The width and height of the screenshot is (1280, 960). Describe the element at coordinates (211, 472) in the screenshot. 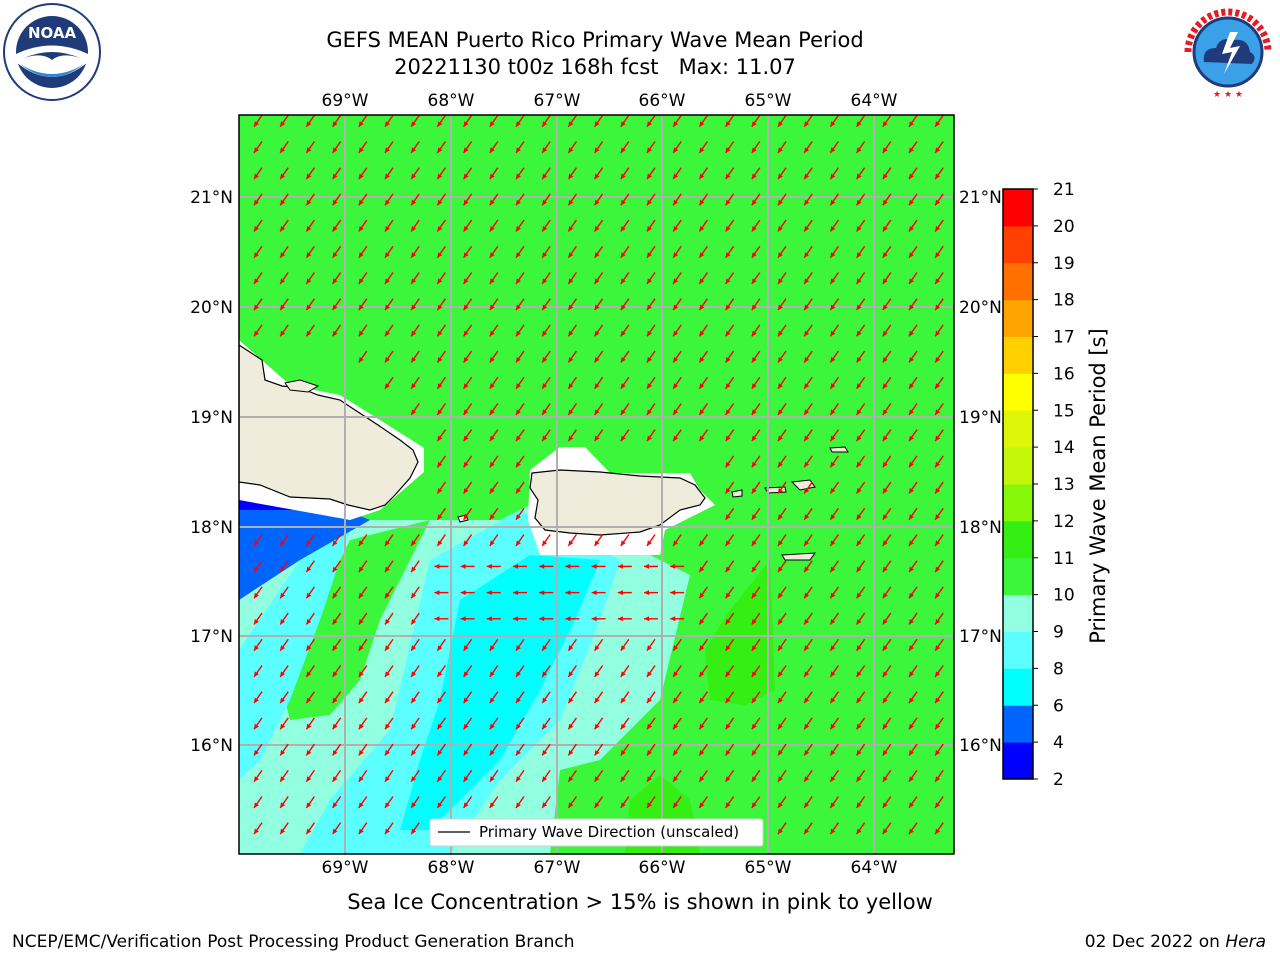

I see `lat-labels-left: 21°N 20°N 19°N 18°N 17°N 16°N` at that location.